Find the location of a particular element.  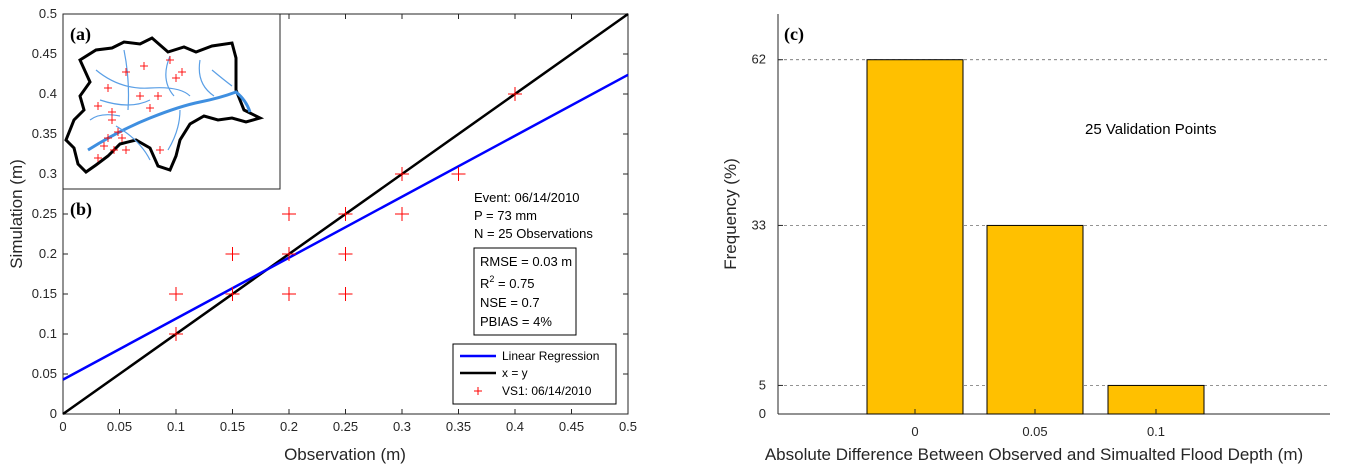

pbias-text: PBIAS = 4% is located at coordinates (516, 321).